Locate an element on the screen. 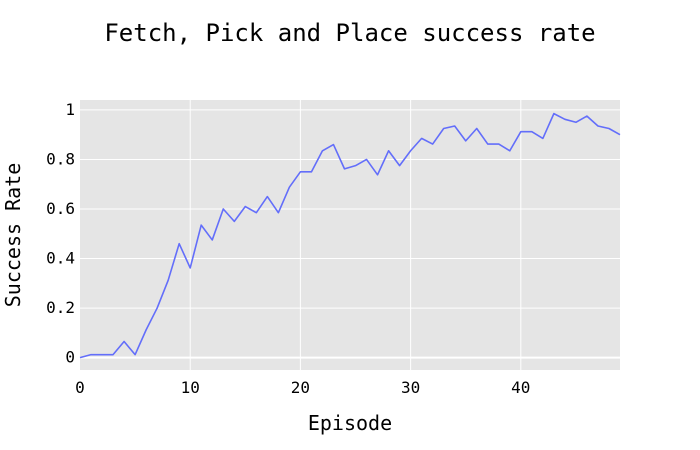 This screenshot has width=700, height=450. chart-title: Fetch, Pick and Place success rate is located at coordinates (349, 33).